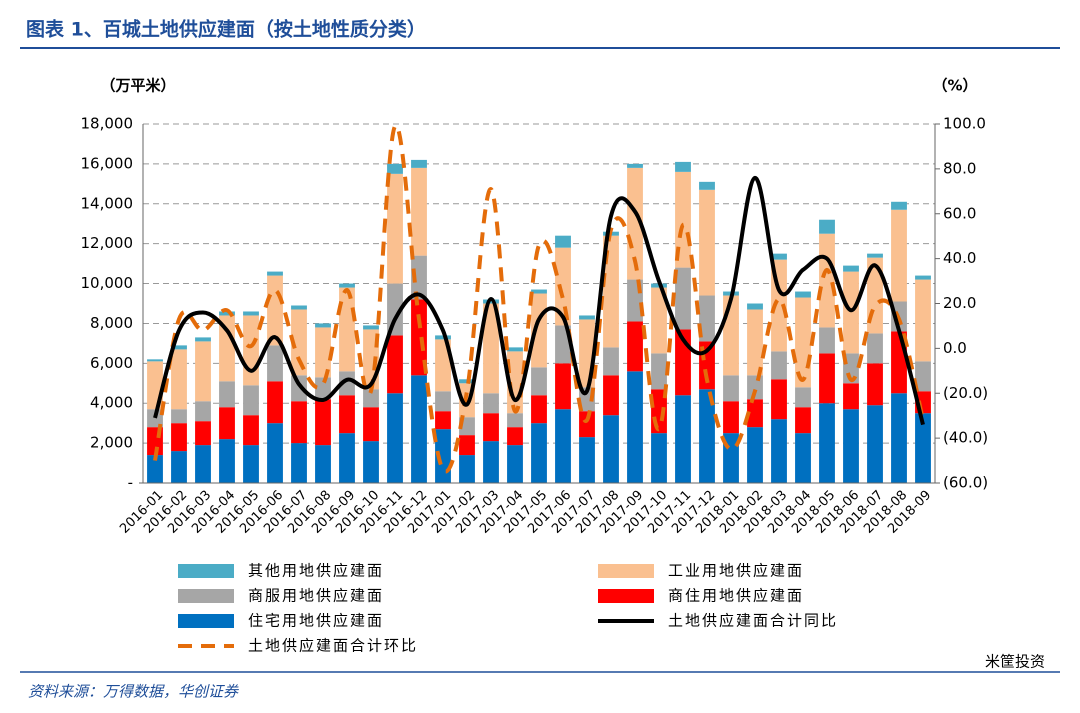 This screenshot has width=1080, height=713. I want to click on y-tick-label: 16,000, so click(107, 163).